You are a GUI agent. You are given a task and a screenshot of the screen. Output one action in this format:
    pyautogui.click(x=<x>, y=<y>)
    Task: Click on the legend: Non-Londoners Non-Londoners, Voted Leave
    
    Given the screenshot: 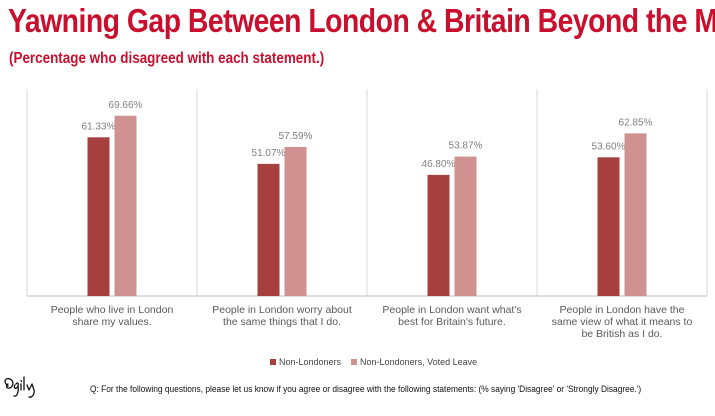 What is the action you would take?
    pyautogui.click(x=373, y=362)
    